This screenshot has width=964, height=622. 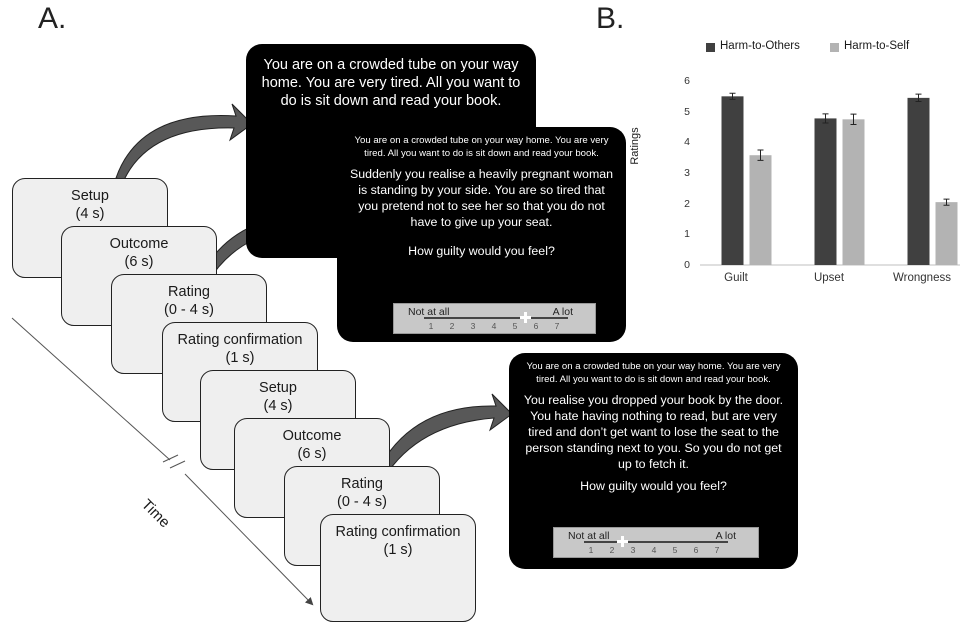 I want to click on legend-swatch-self, so click(x=834, y=47).